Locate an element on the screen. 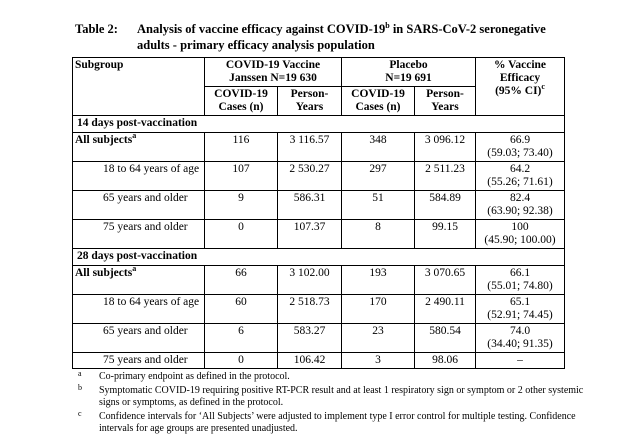 Image resolution: width=639 pixels, height=437 pixels. header-ve-line2: Efficacy is located at coordinates (520, 78).